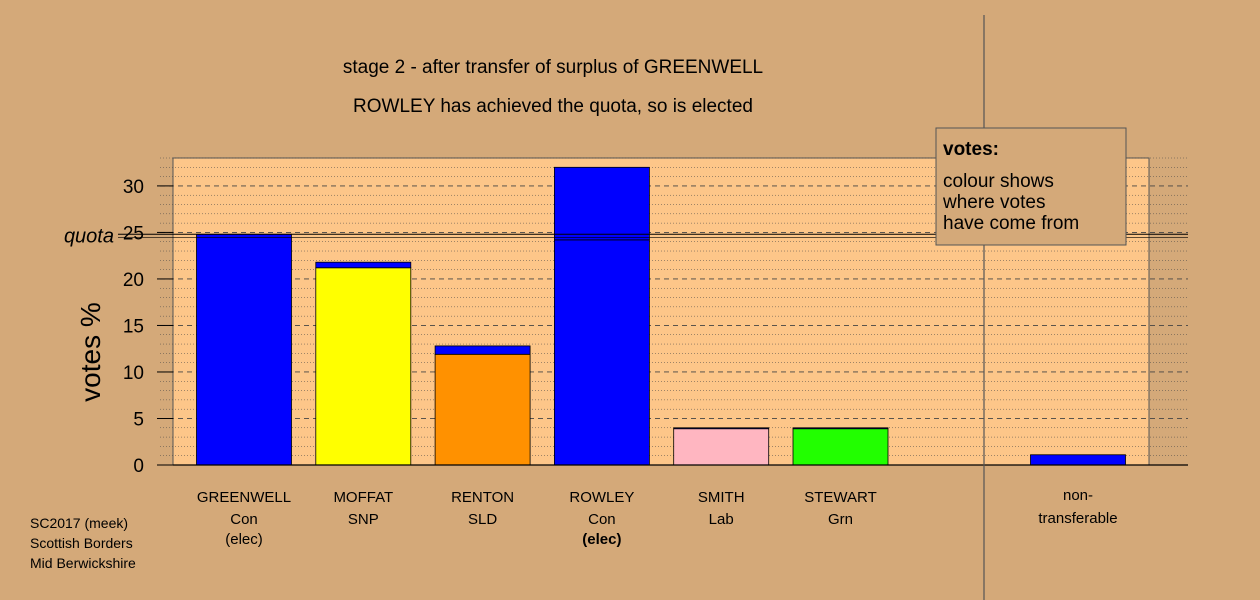 The width and height of the screenshot is (1260, 600). What do you see at coordinates (1078, 495) in the screenshot?
I see `nontransferable-label-1: non-` at bounding box center [1078, 495].